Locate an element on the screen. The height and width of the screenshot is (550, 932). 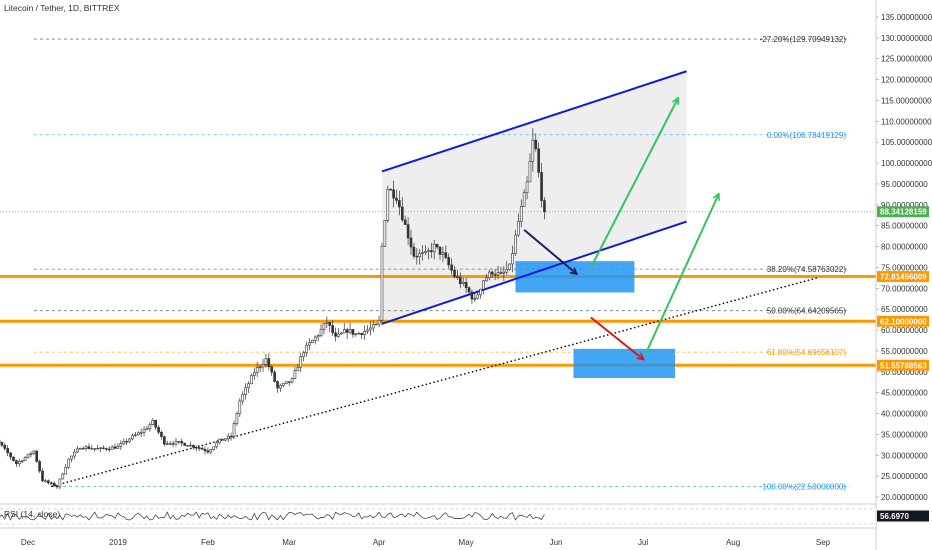
time-tick-label: Aug is located at coordinates (733, 542).